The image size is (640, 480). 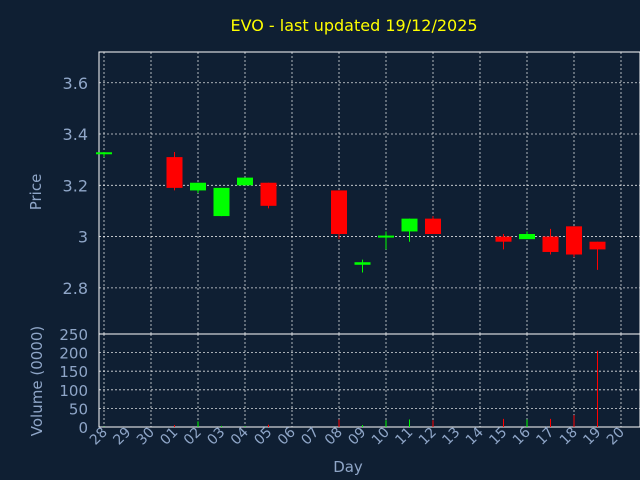 I want to click on day-tick-label: 30, so click(x=146, y=437).